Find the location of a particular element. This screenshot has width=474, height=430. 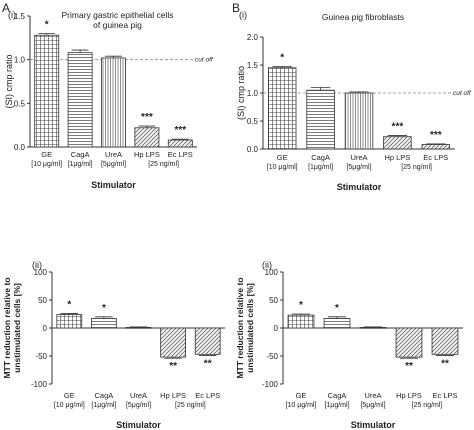

y-tick-label: 2.0 is located at coordinates (253, 37).